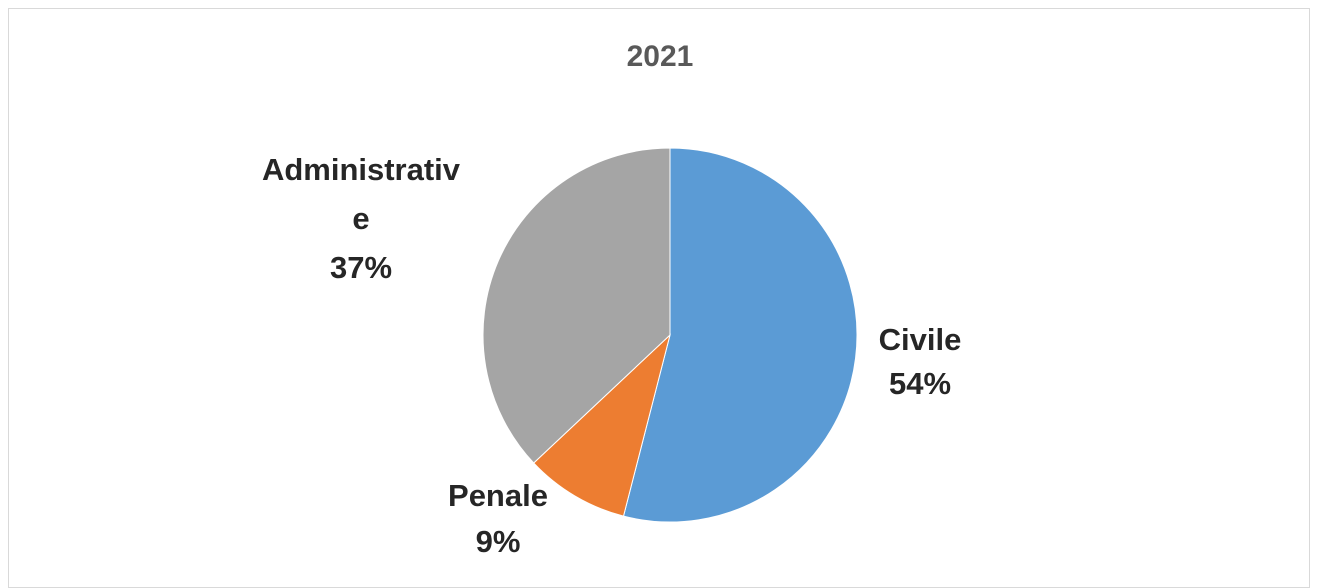 The height and width of the screenshot is (588, 1320). Describe the element at coordinates (361, 169) in the screenshot. I see `data-label-category: Administrativ` at that location.